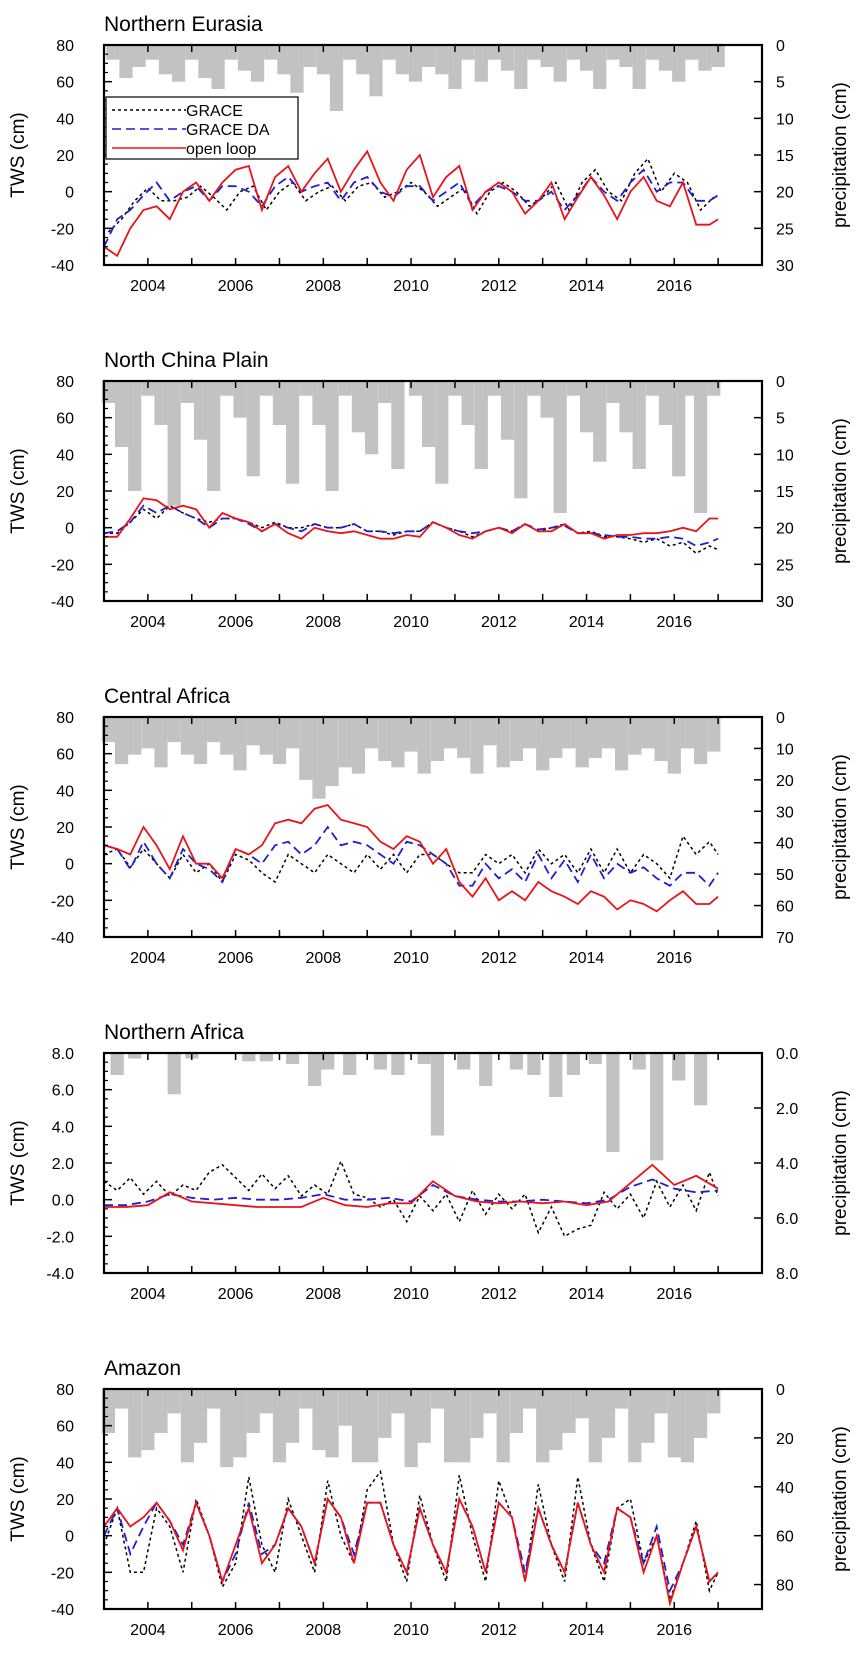  Describe the element at coordinates (236, 622) in the screenshot. I see `x-tick-label: 2006` at that location.